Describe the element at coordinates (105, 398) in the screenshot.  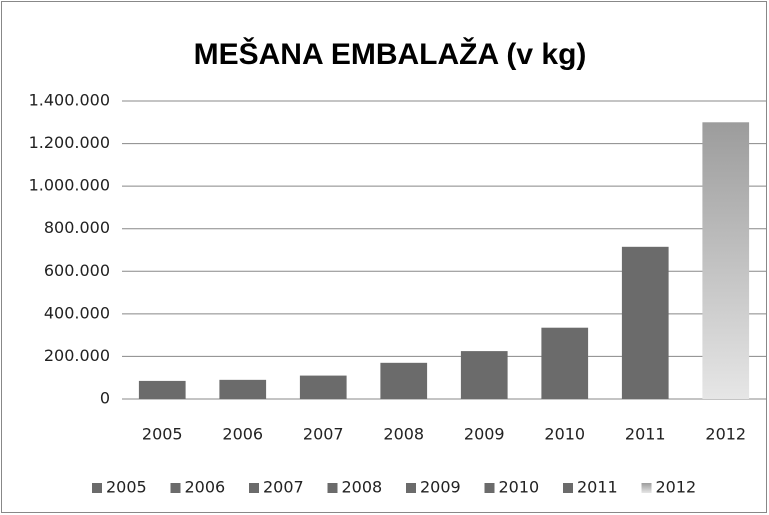
I see `y-tick-label: 0` at that location.